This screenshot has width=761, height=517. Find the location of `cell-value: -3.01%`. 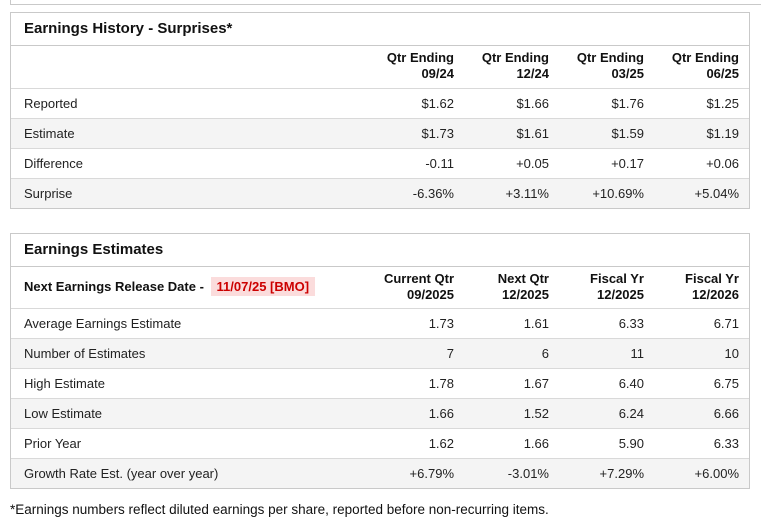

cell-value: -3.01% is located at coordinates (511, 473).